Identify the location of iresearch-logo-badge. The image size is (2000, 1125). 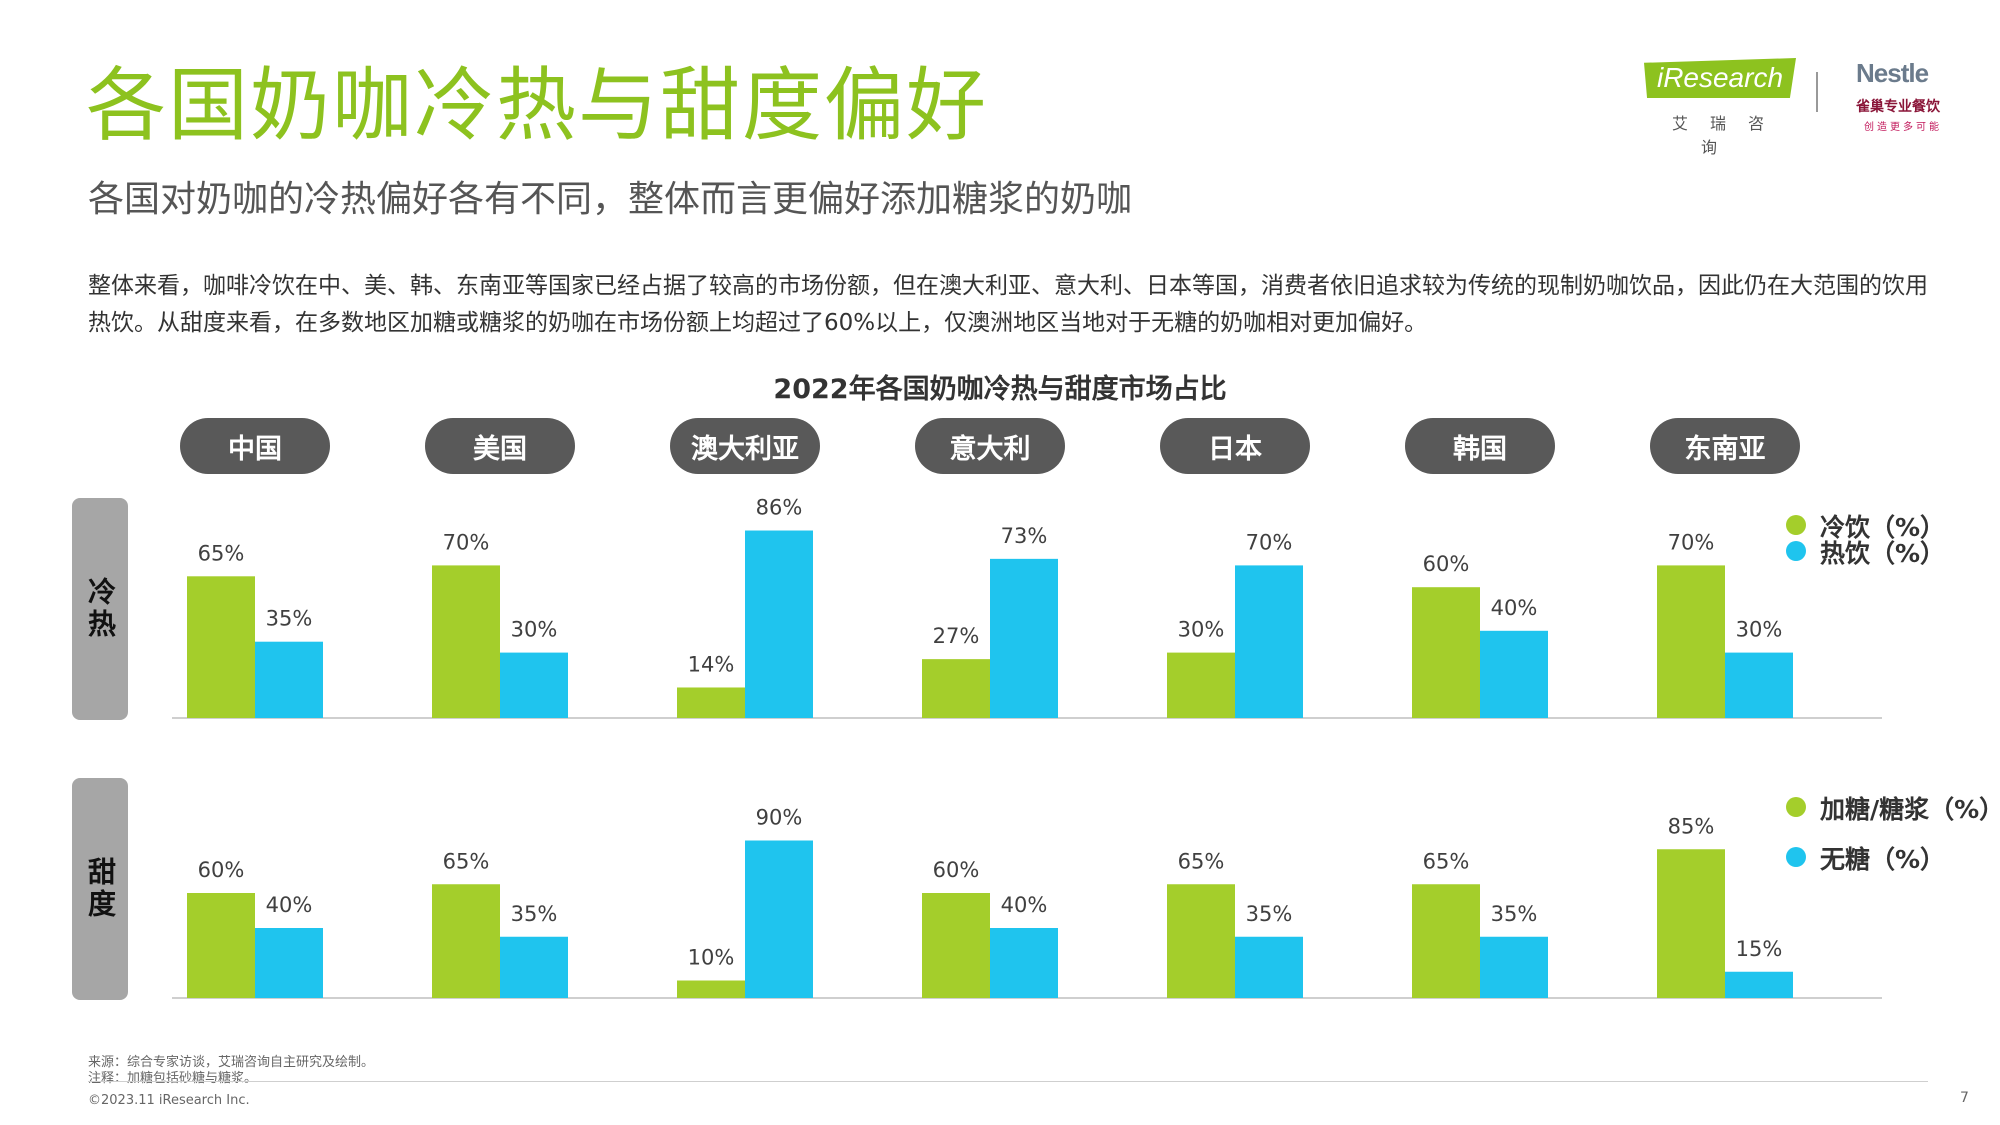
(1720, 78).